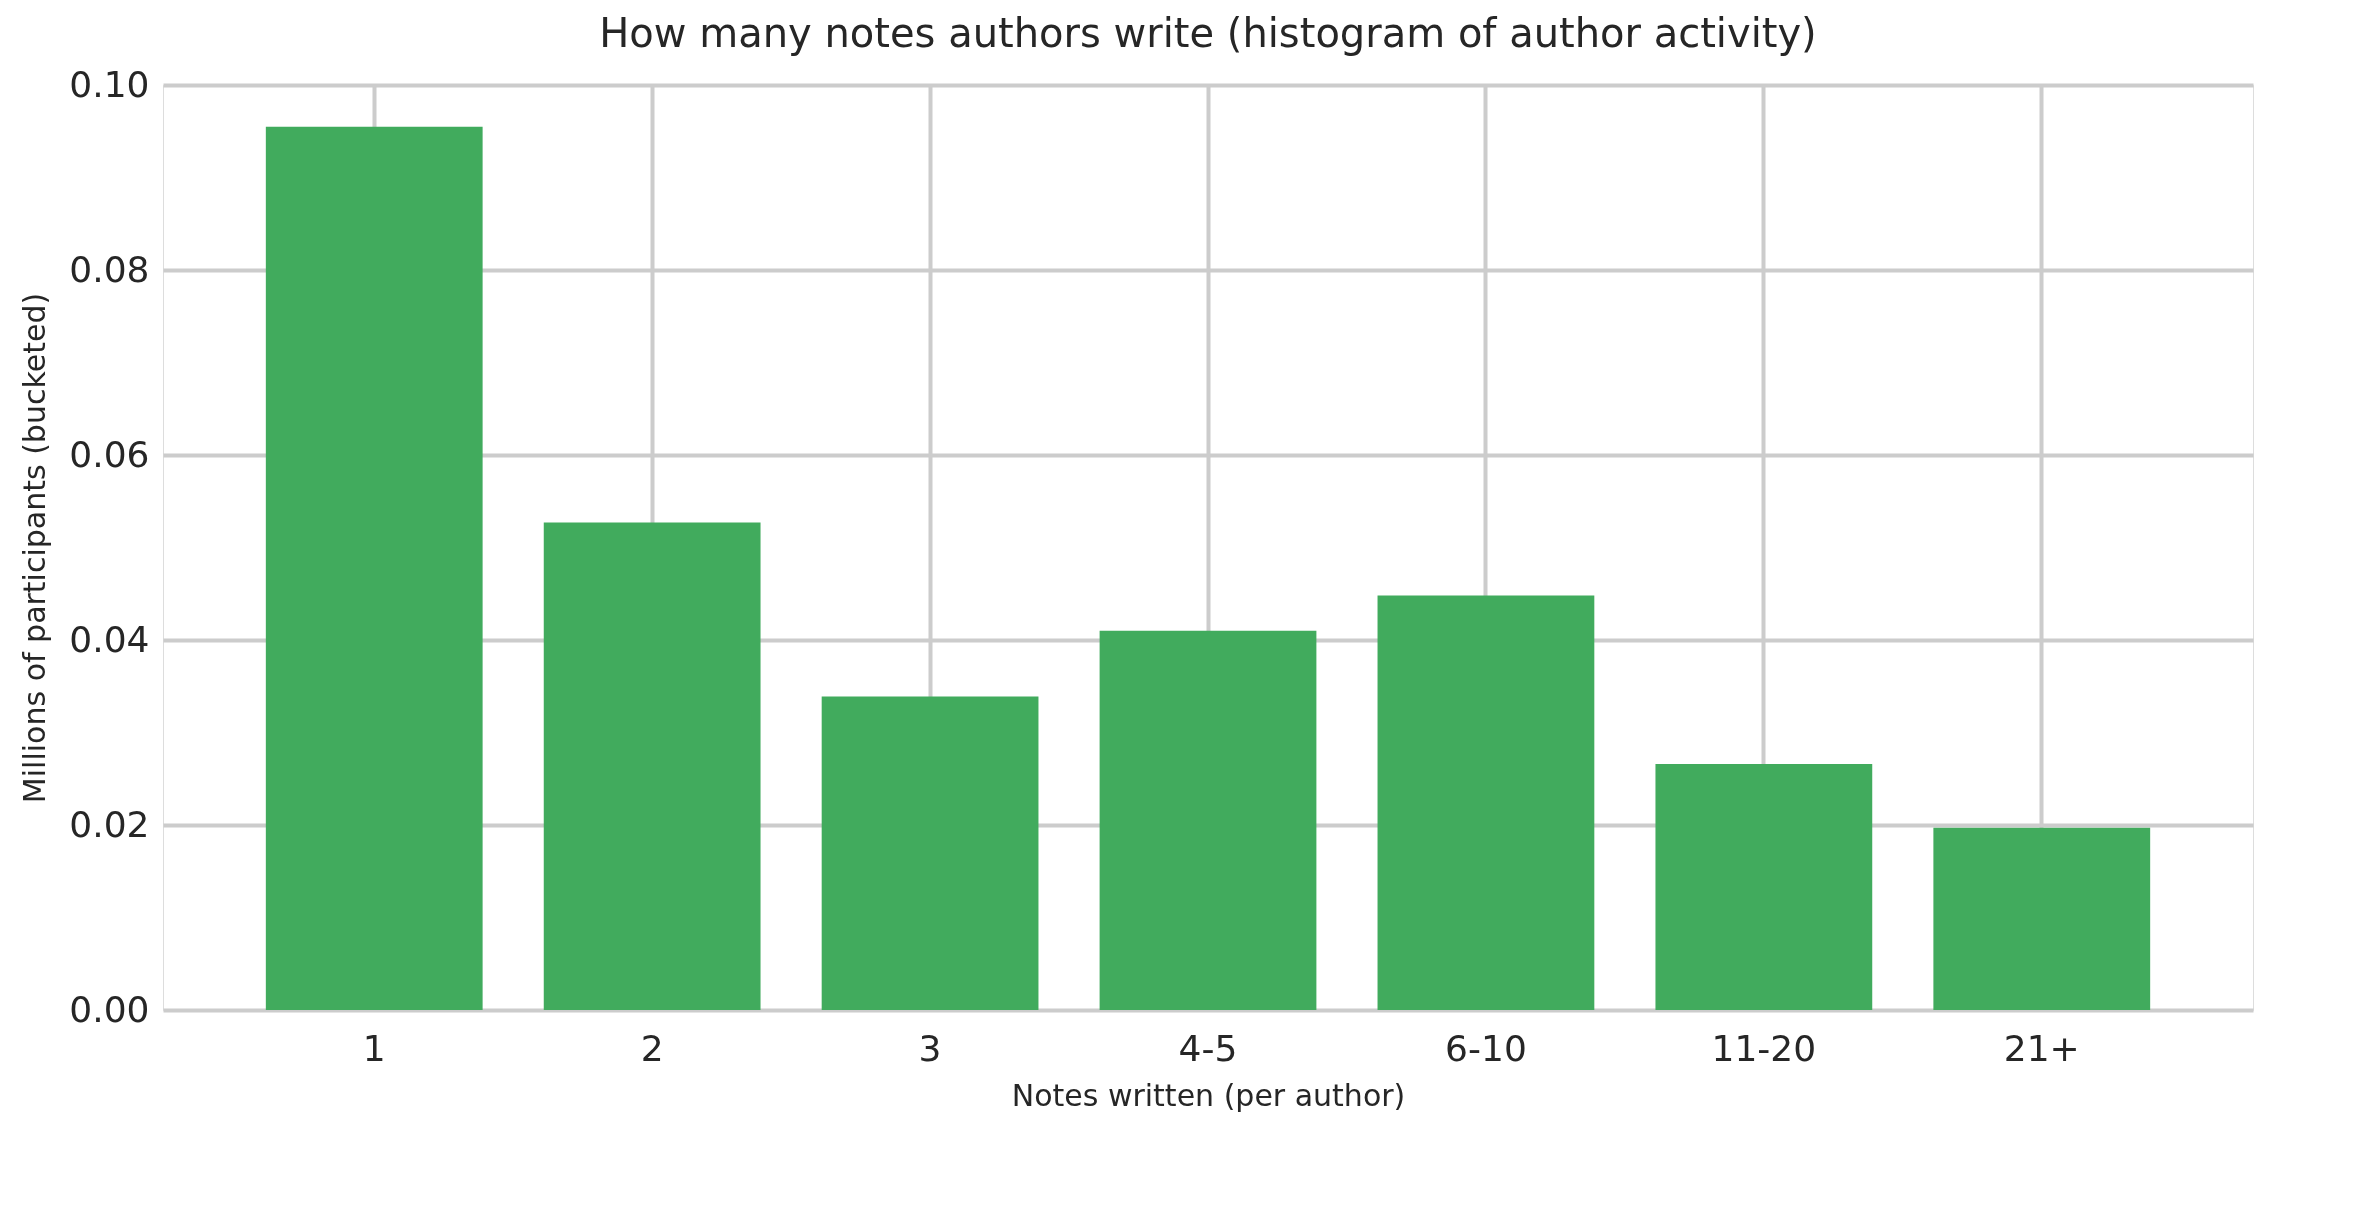 The width and height of the screenshot is (2379, 1219). What do you see at coordinates (930, 1048) in the screenshot?
I see `x-tick-label: 3` at bounding box center [930, 1048].